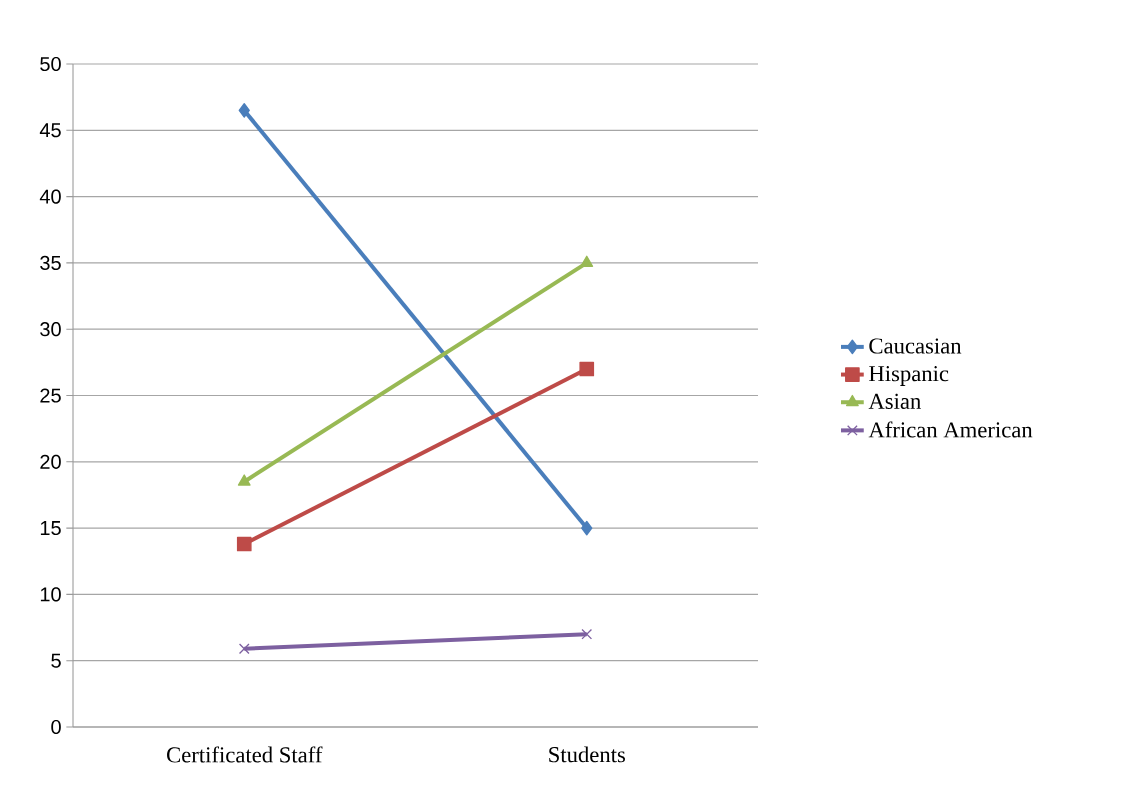  Describe the element at coordinates (50, 461) in the screenshot. I see `y-tick-label: 20` at that location.